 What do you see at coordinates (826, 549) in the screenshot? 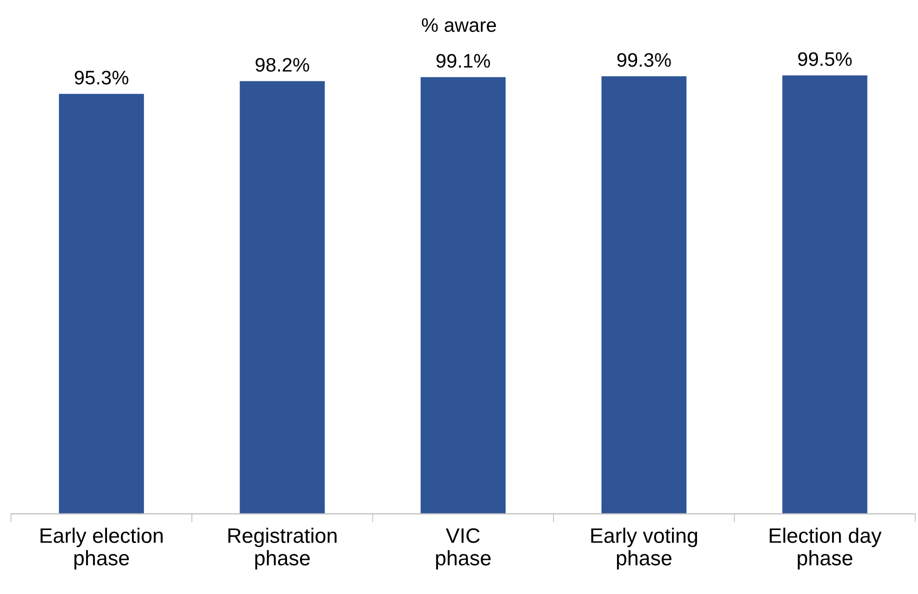
I see `x-tick-label: Election day phase` at bounding box center [826, 549].